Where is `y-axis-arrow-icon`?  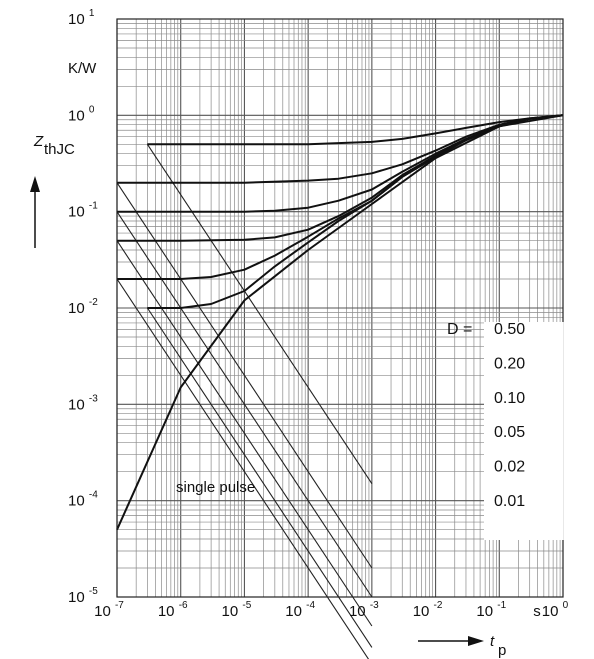
y-axis-arrow-icon is located at coordinates (35, 212).